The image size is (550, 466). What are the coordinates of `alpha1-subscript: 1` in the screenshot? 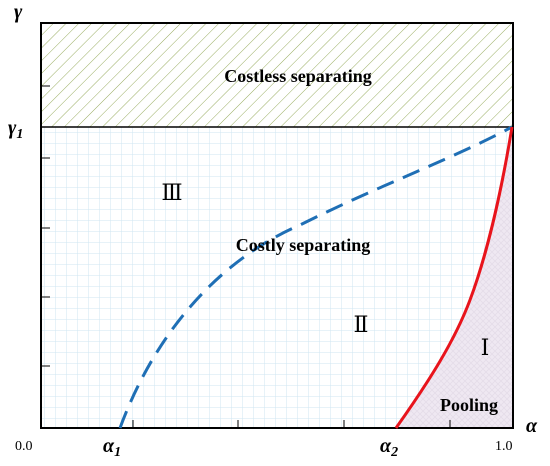 It's located at (117, 452).